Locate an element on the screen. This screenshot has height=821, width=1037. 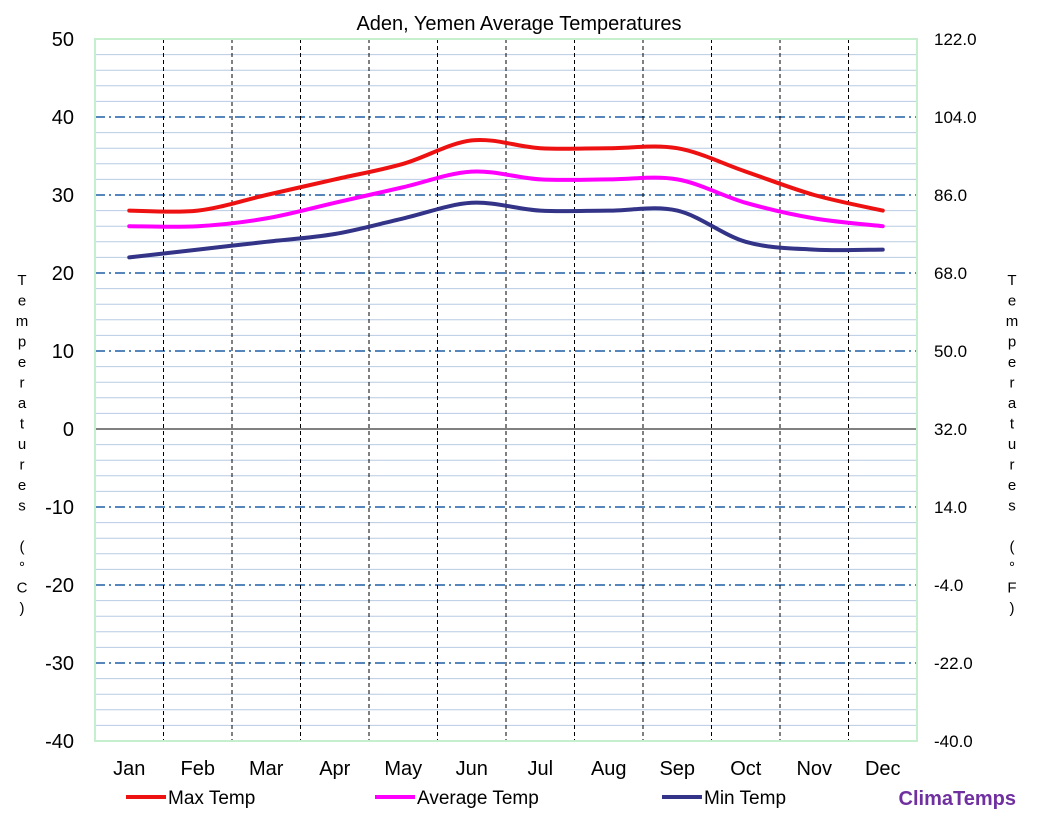
chart-title: Aden, Yemen Average Temperatures is located at coordinates (518, 24).